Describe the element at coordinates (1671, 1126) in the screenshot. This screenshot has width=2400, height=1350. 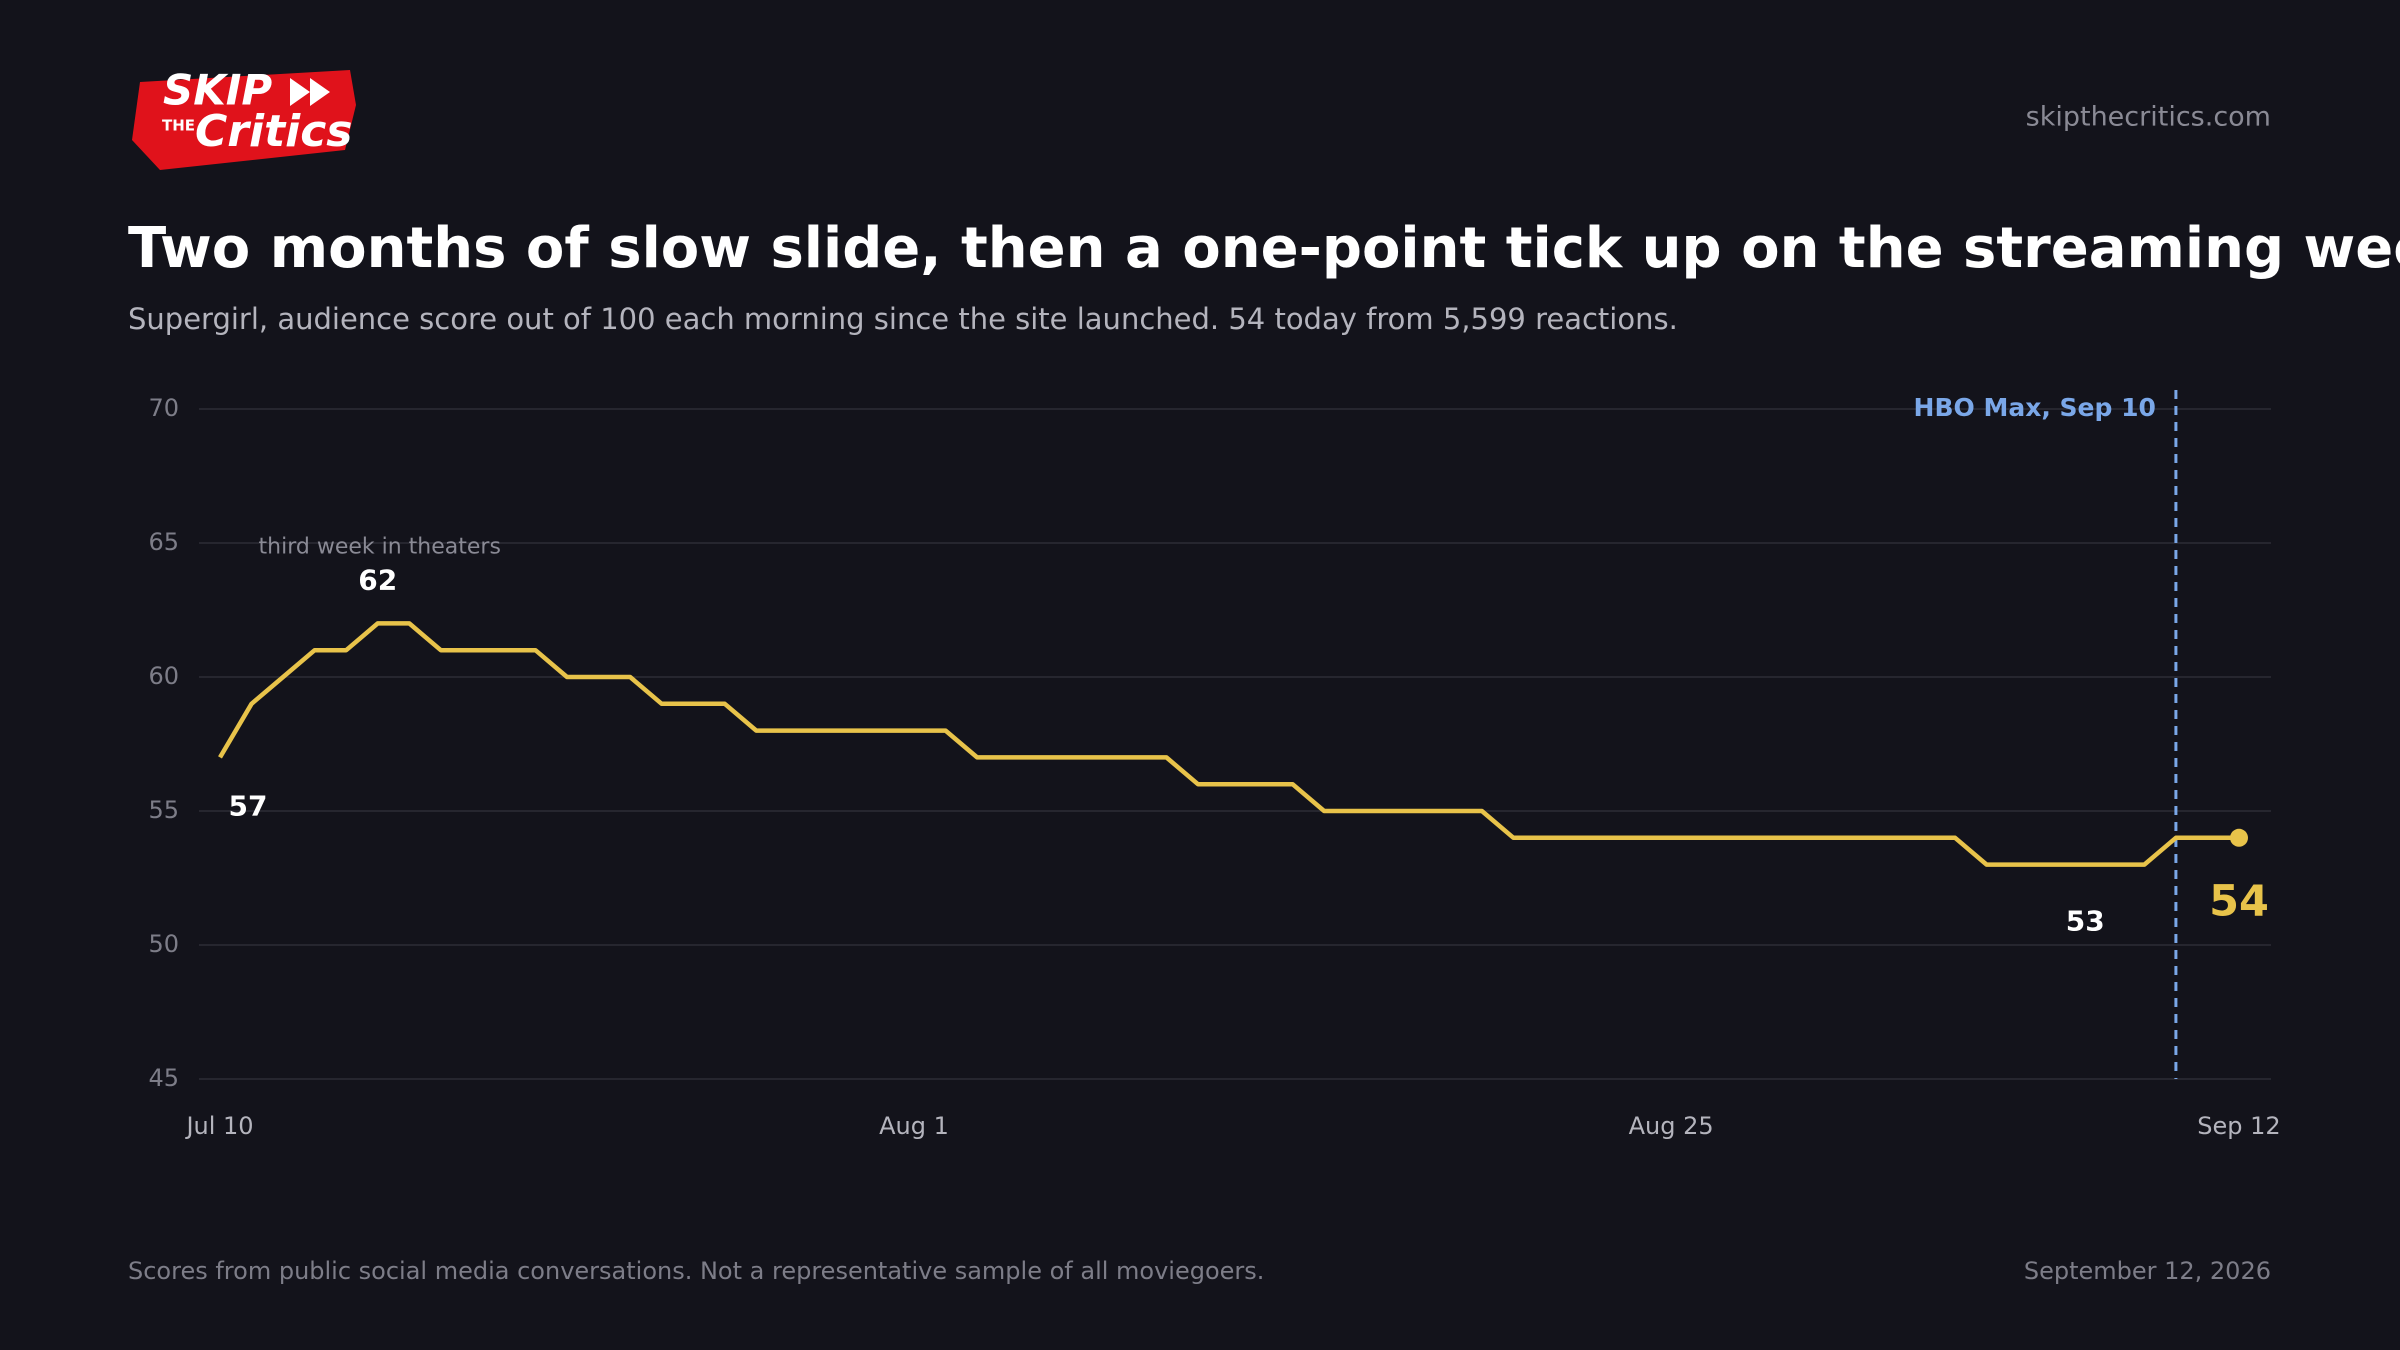
I see `x-tick-label: Aug 25` at that location.